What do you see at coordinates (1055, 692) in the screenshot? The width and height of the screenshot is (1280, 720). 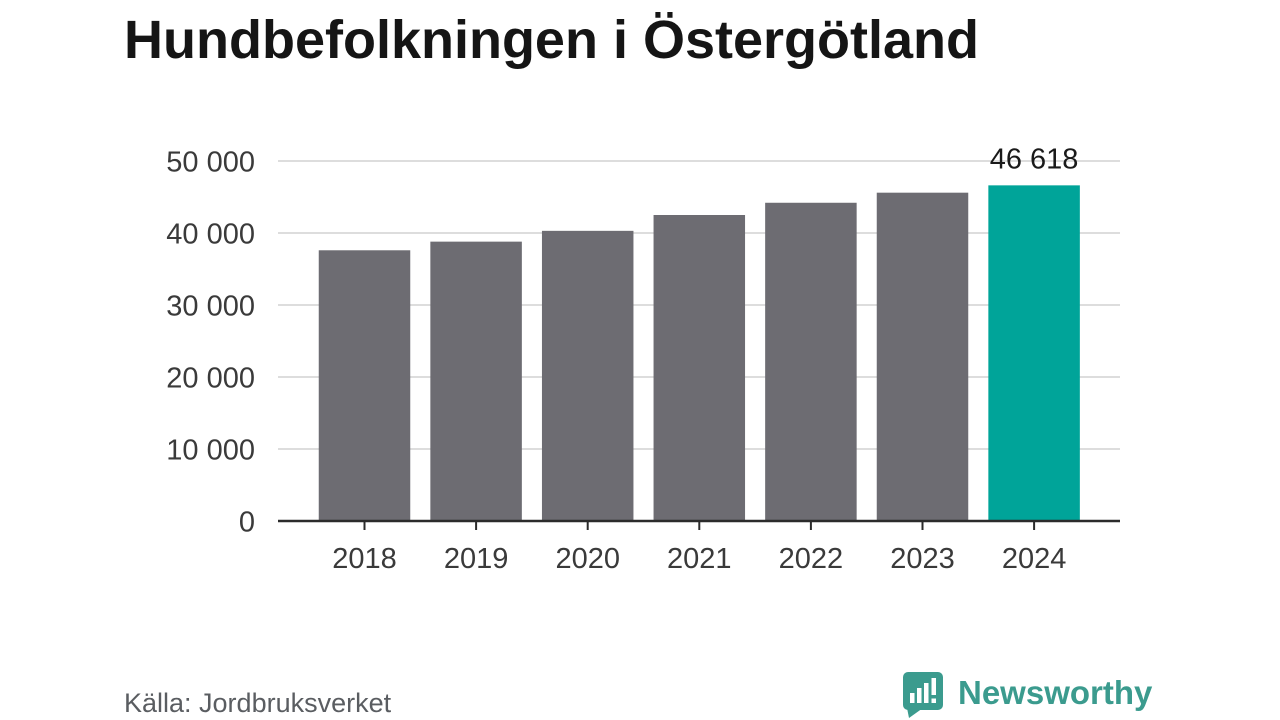 I see `brand-name: Newsworthy` at bounding box center [1055, 692].